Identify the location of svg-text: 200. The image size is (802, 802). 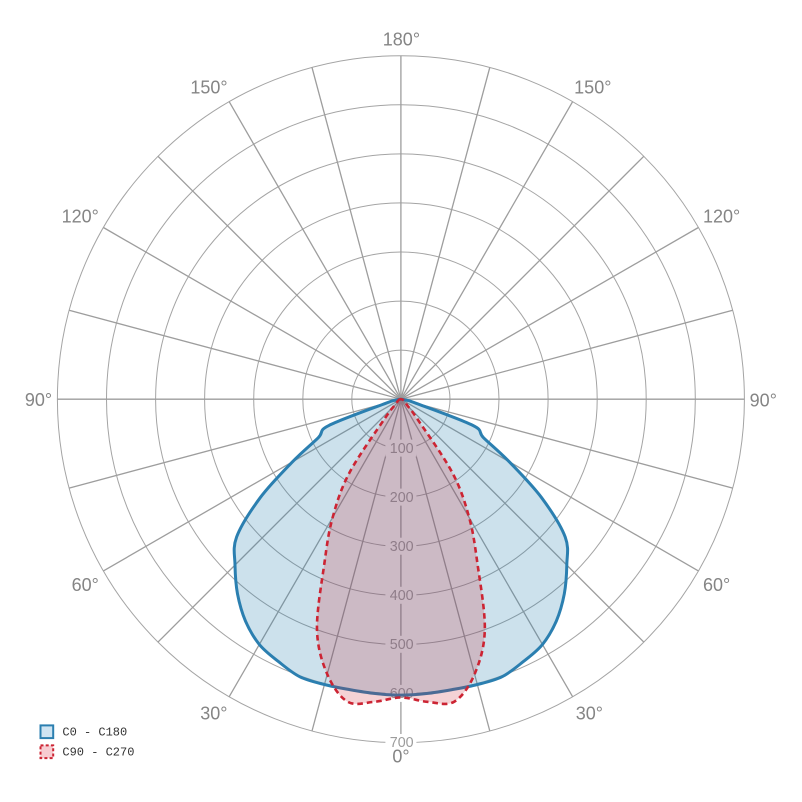
(402, 498).